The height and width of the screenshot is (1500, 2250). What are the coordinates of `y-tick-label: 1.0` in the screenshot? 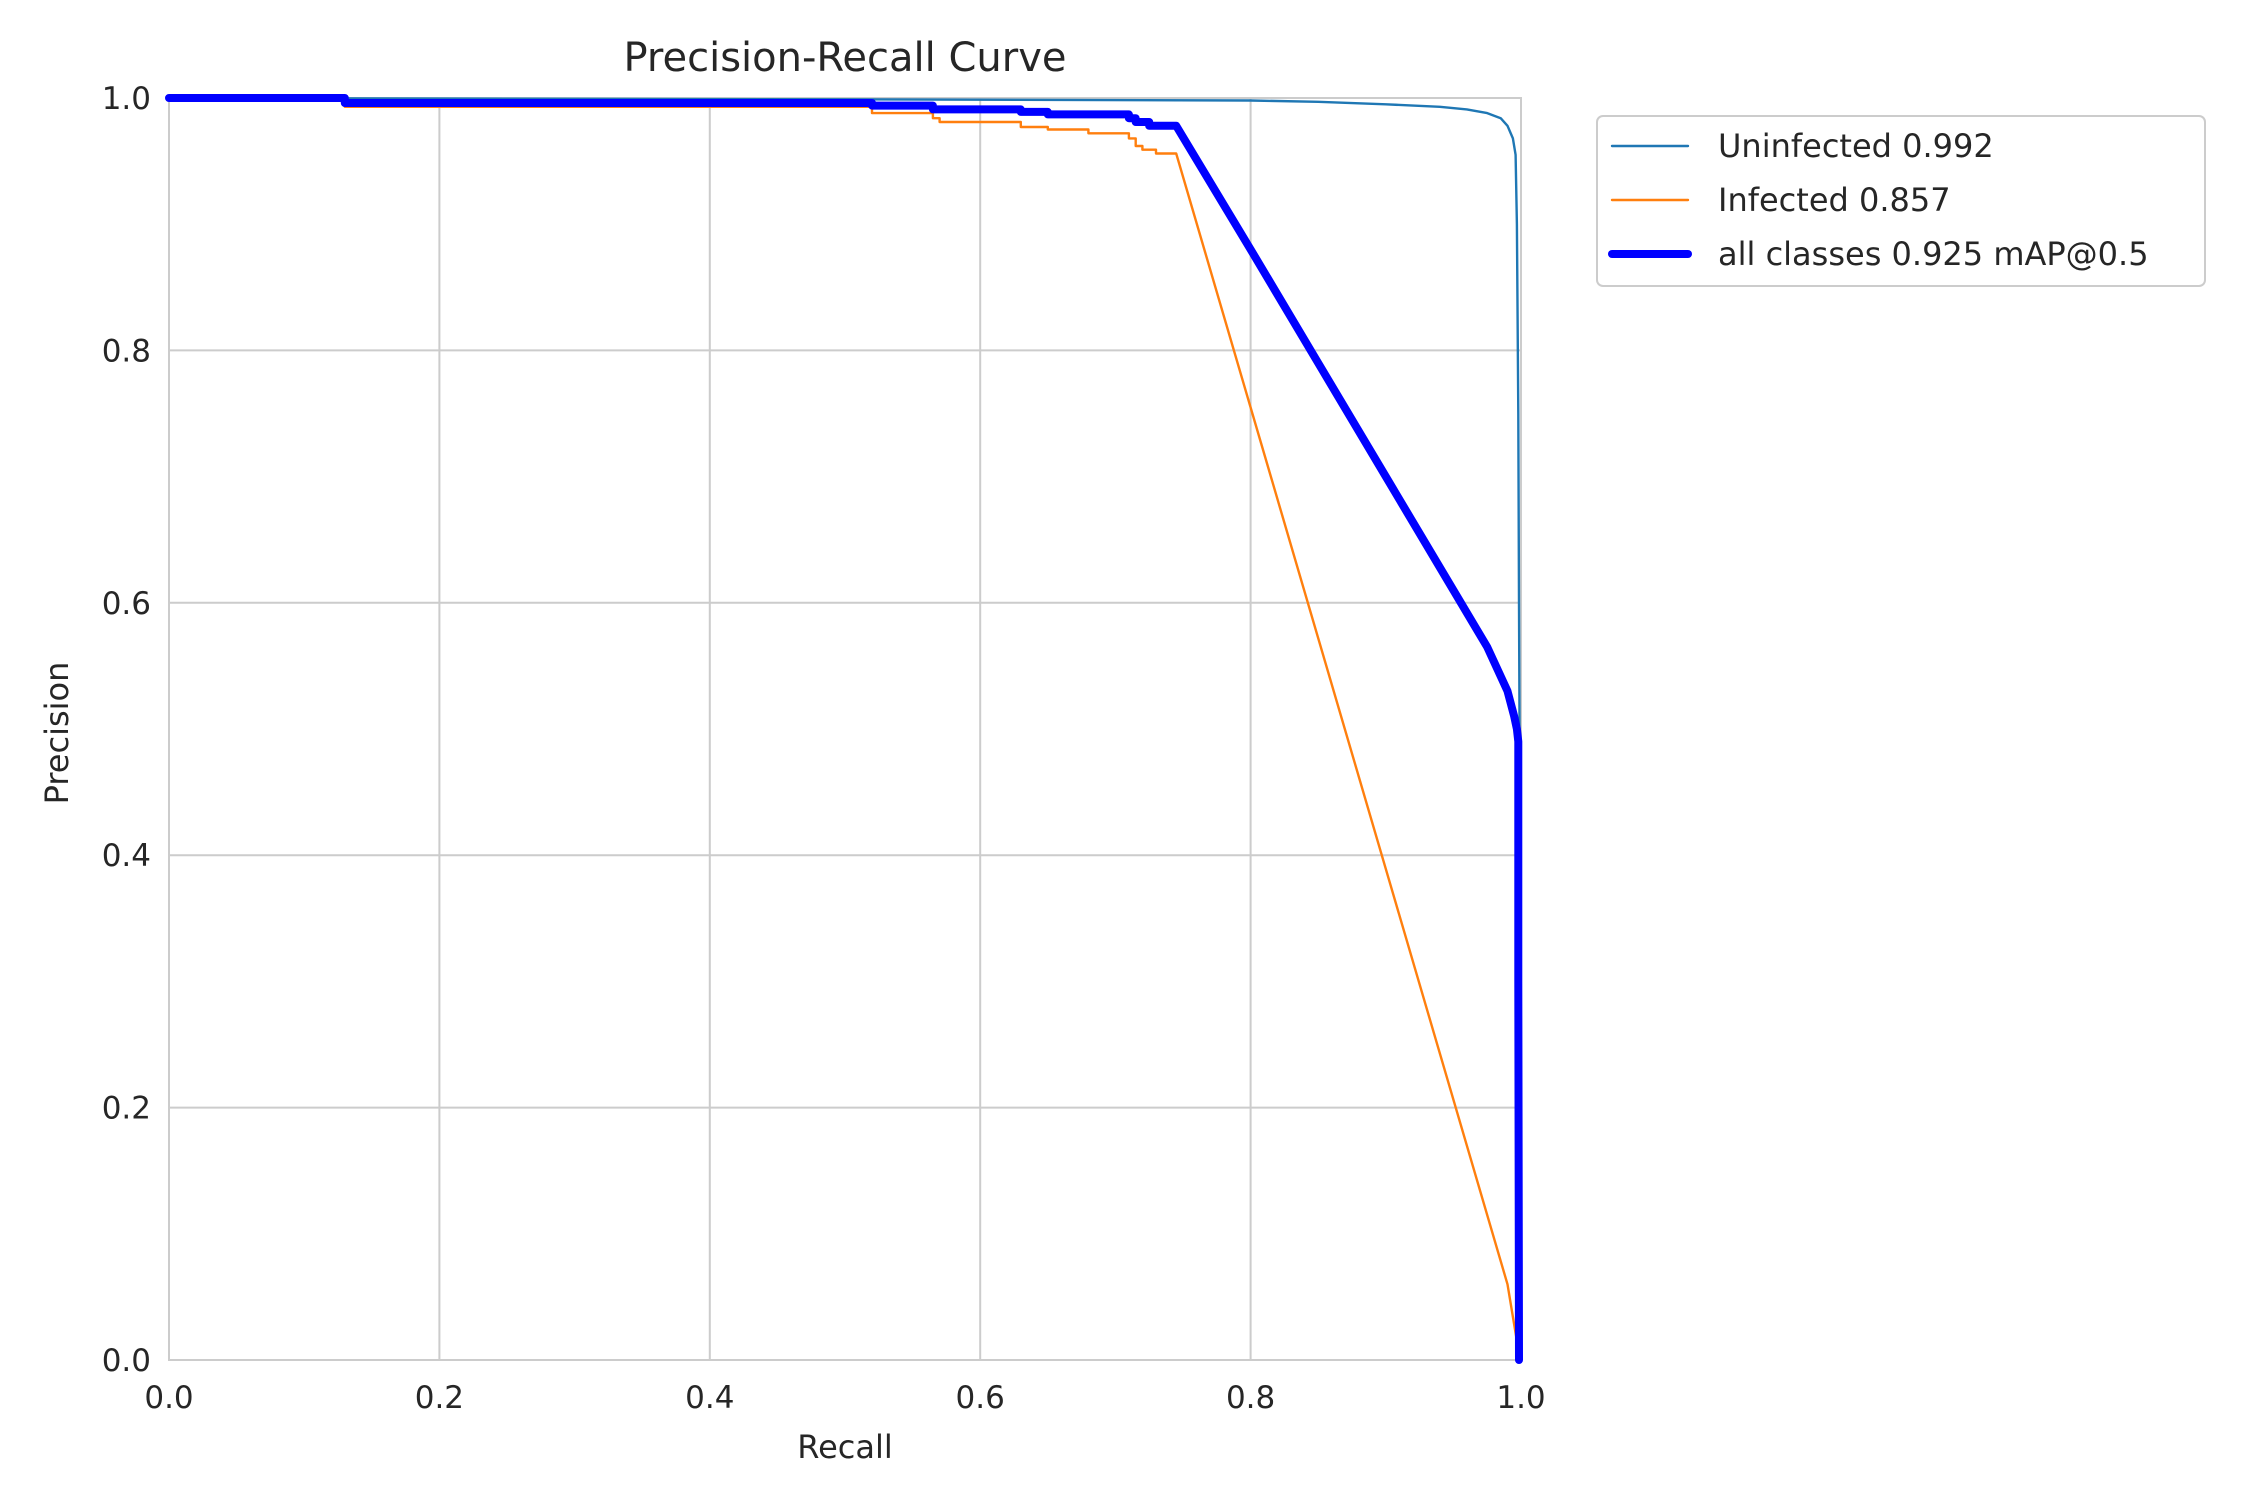 It's located at (126, 99).